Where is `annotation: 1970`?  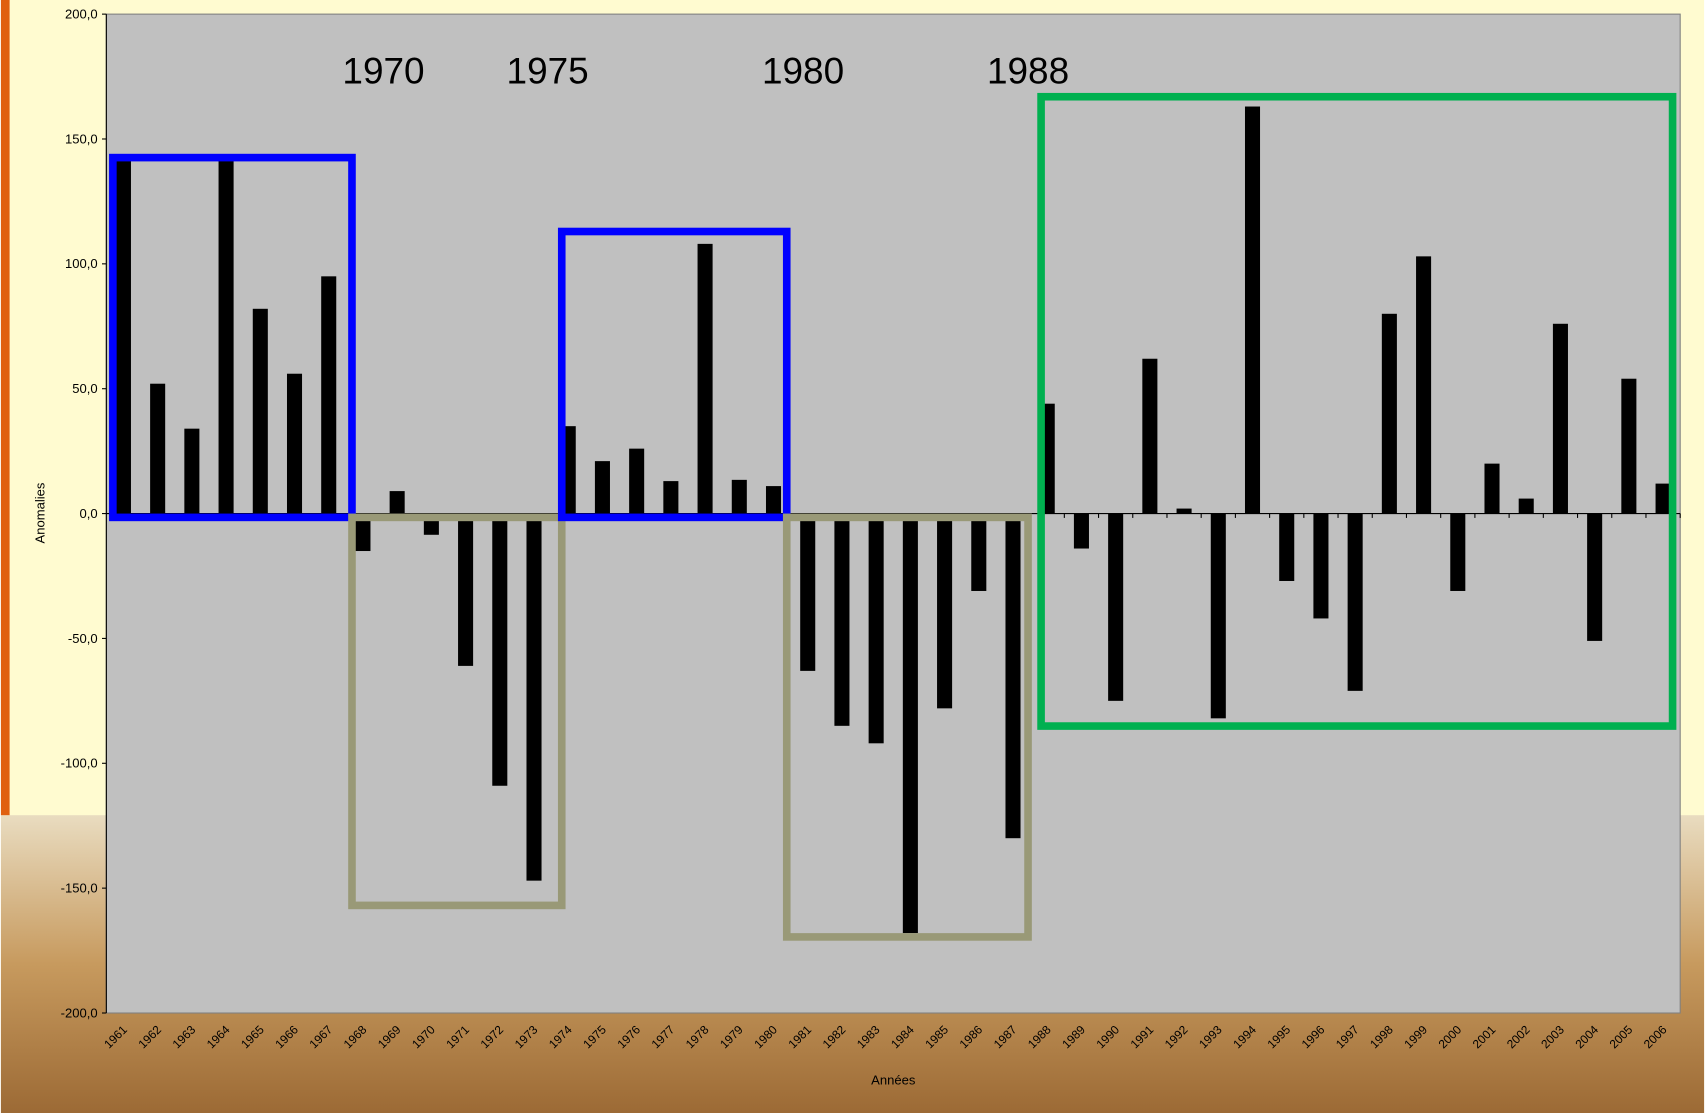
annotation: 1970 is located at coordinates (383, 71).